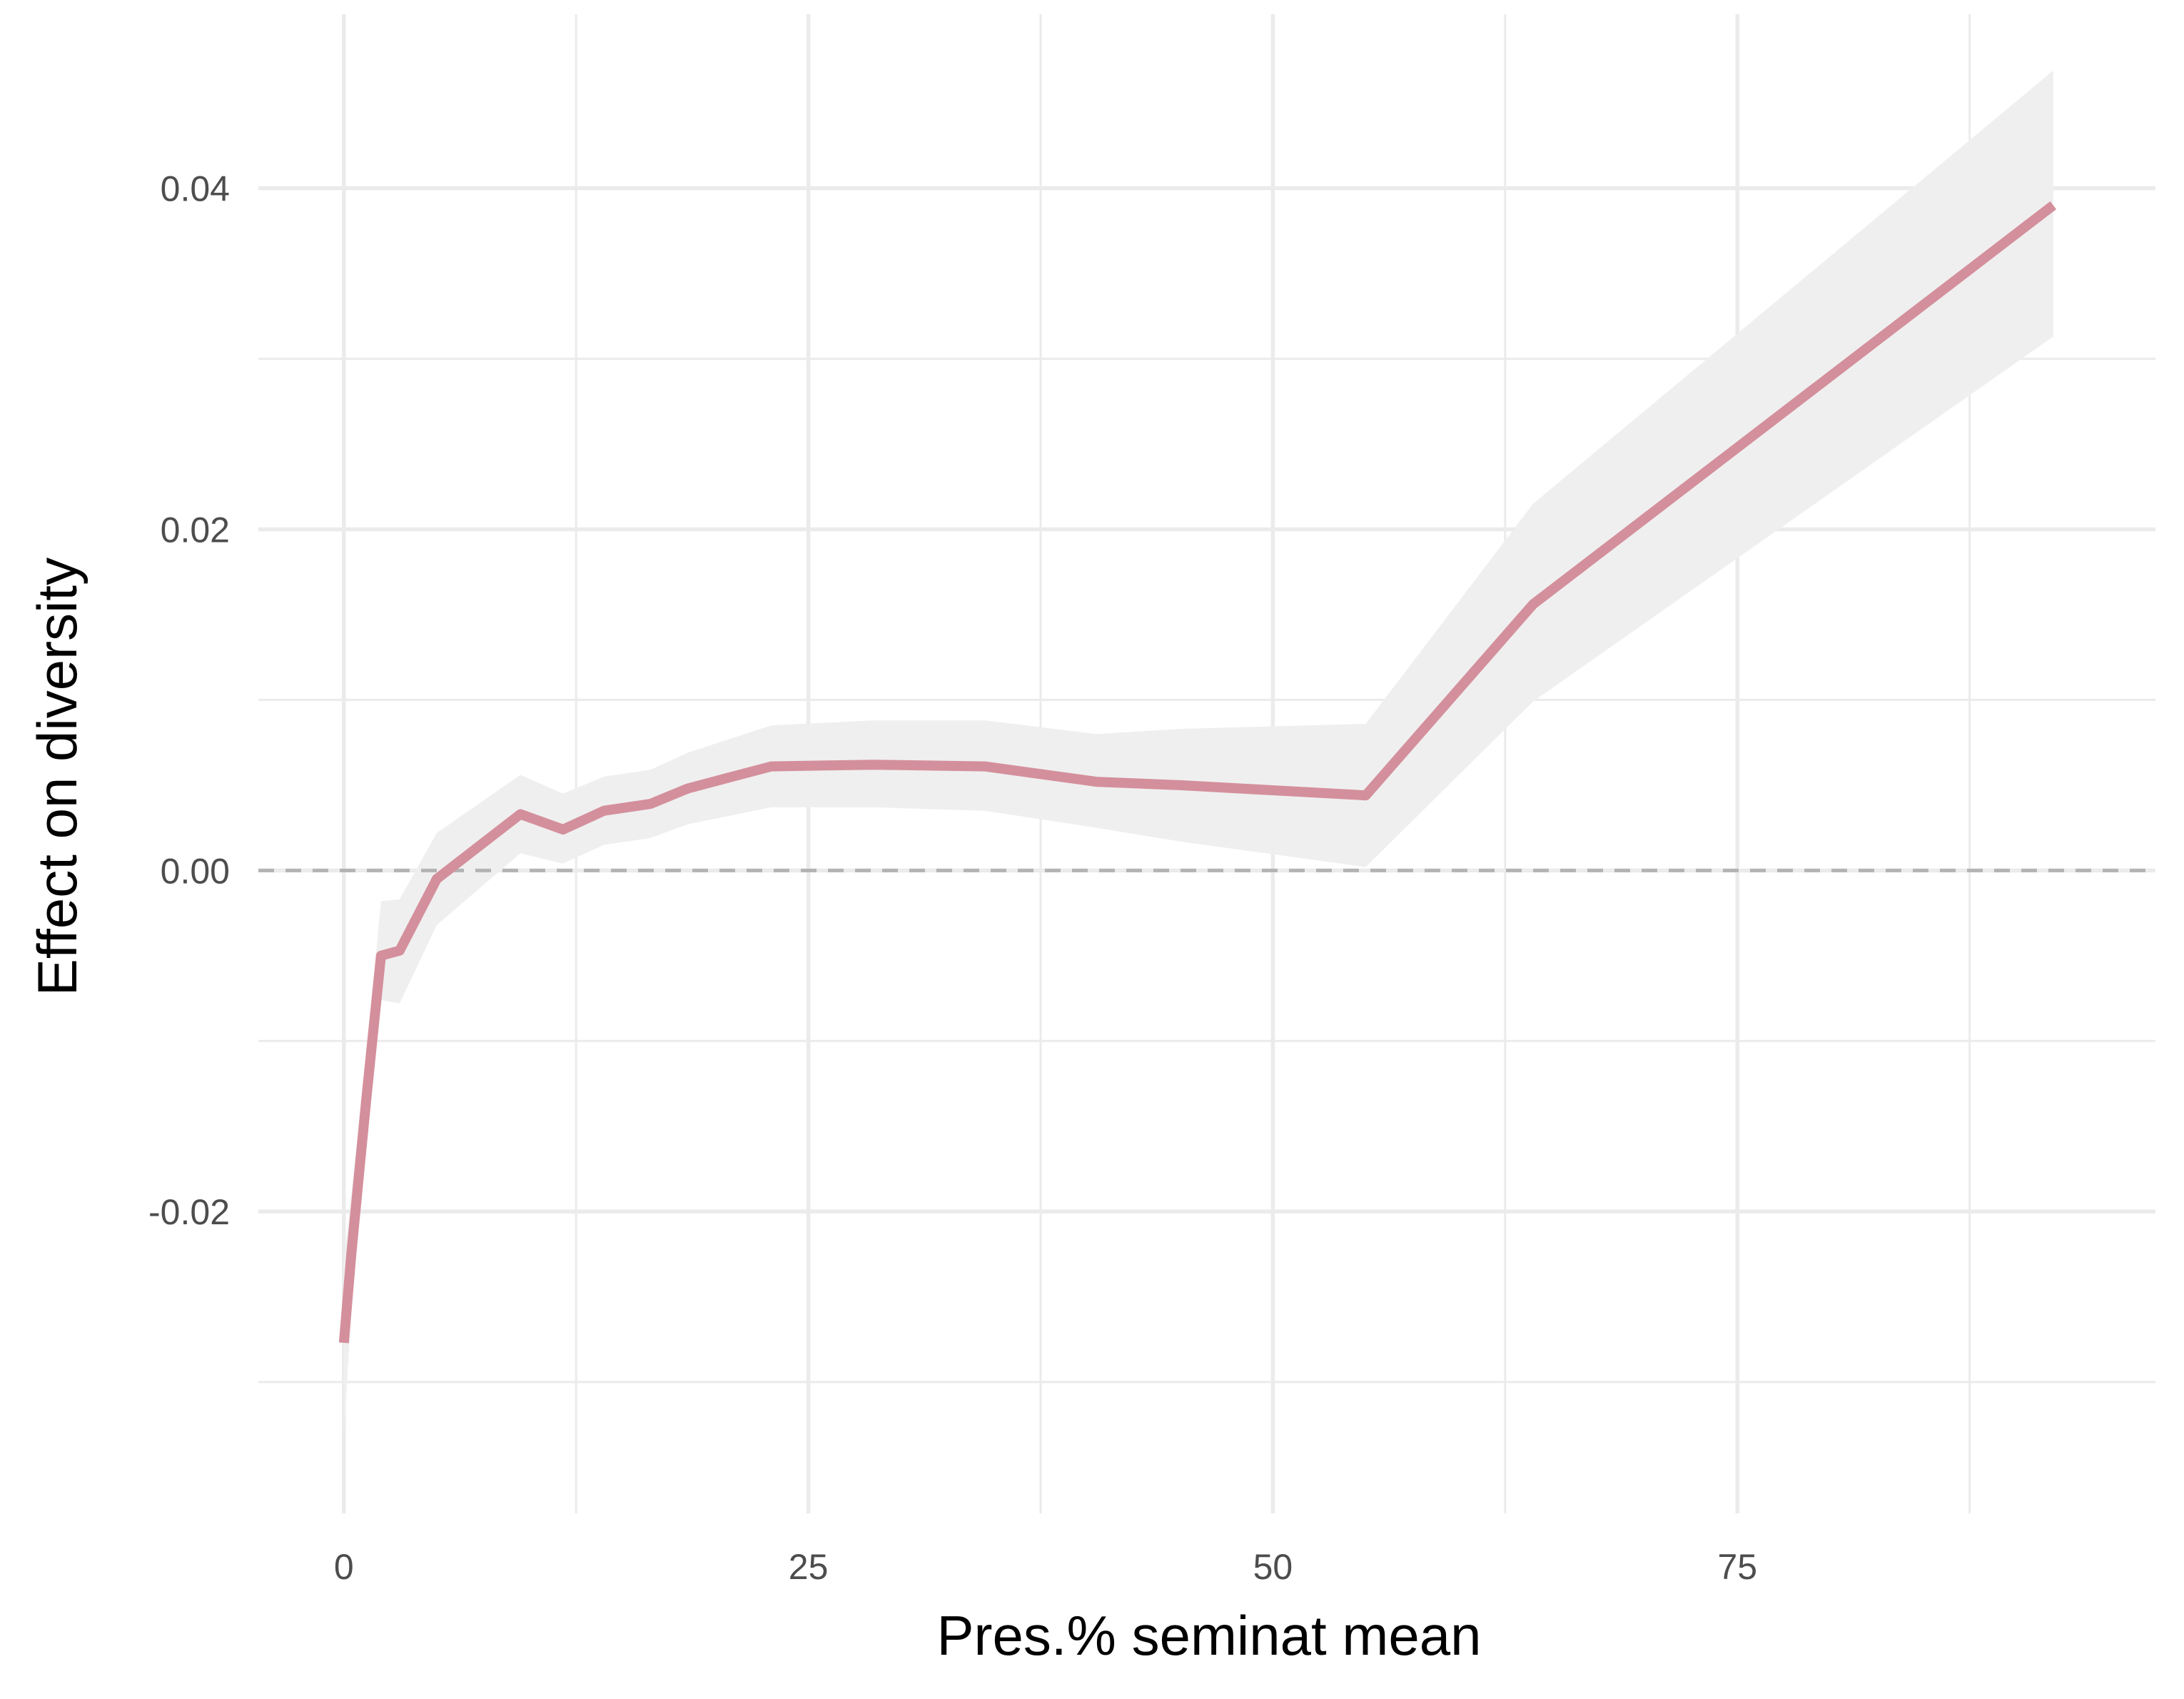 Image resolution: width=2184 pixels, height=1699 pixels. Describe the element at coordinates (344, 1567) in the screenshot. I see `x-tick-label: 0` at that location.